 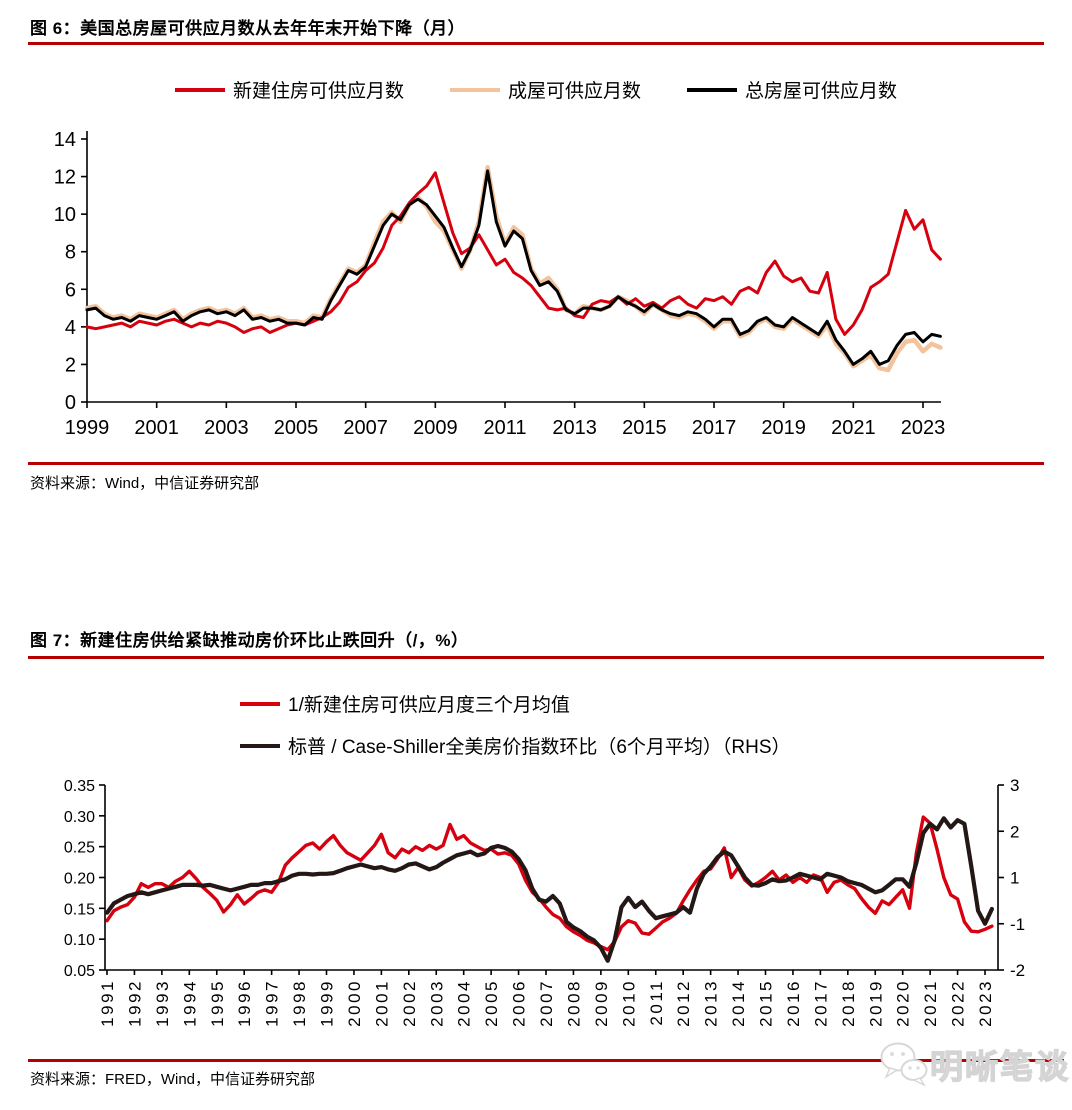 I want to click on y-tick-label: 2, so click(x=70, y=365).